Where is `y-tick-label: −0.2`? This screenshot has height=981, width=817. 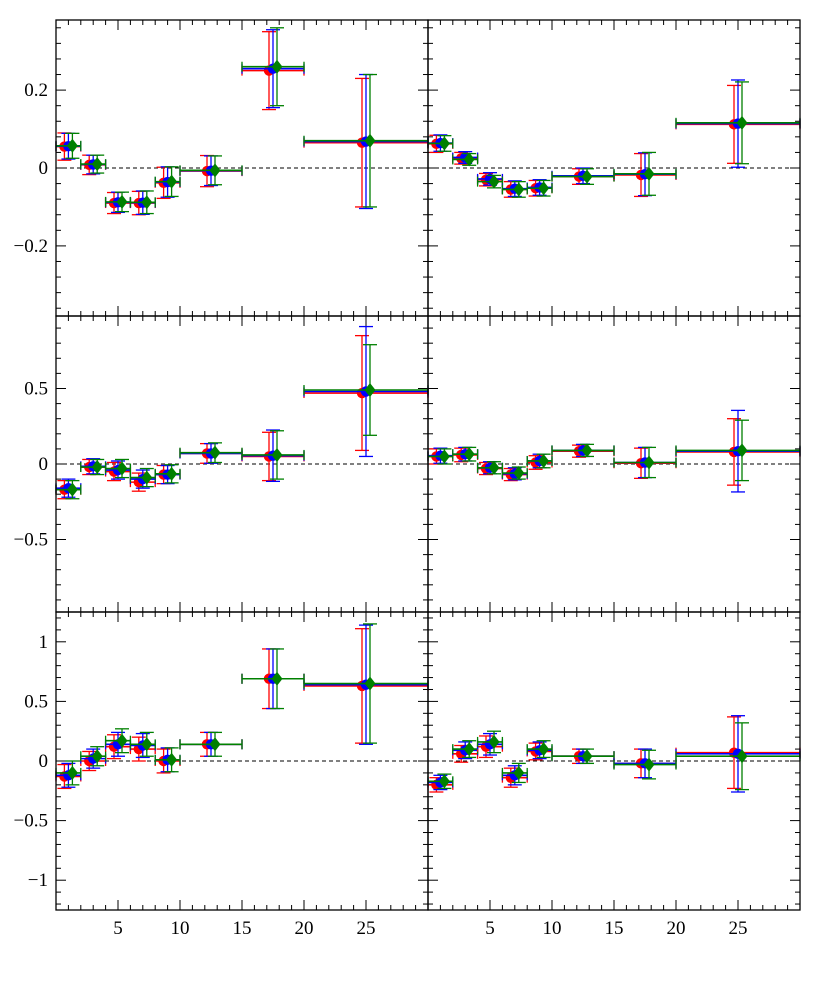
y-tick-label: −0.2 is located at coordinates (31, 246).